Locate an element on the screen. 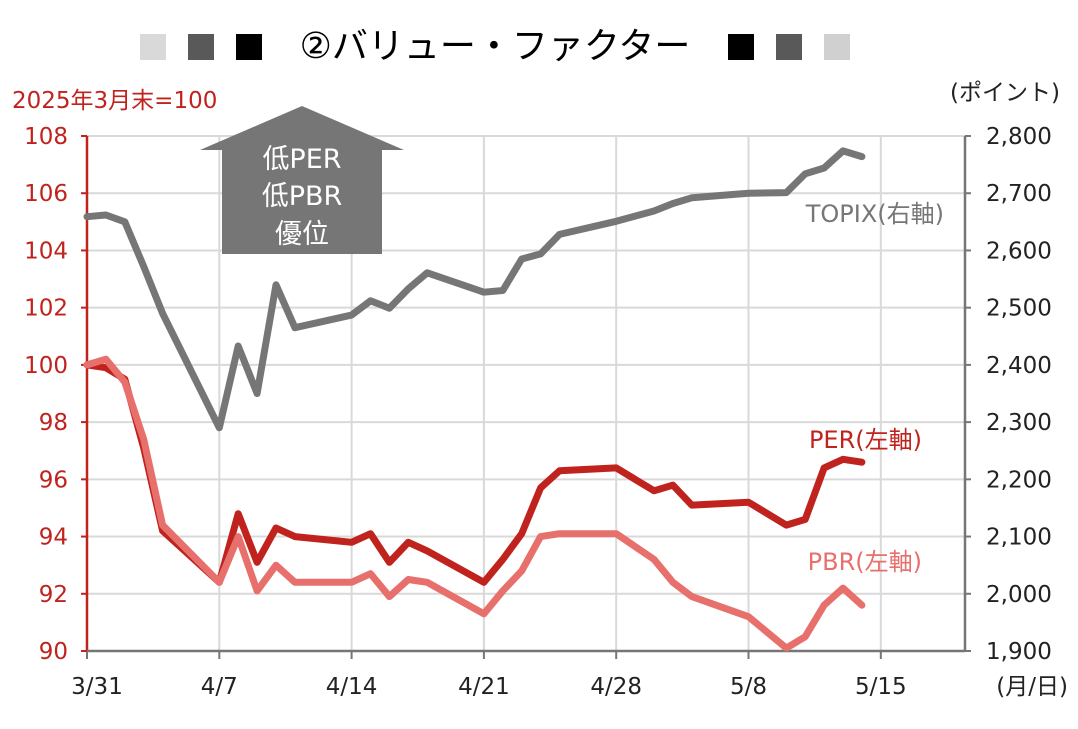 The width and height of the screenshot is (1078, 729). left-tick-label: 94 is located at coordinates (53, 538).